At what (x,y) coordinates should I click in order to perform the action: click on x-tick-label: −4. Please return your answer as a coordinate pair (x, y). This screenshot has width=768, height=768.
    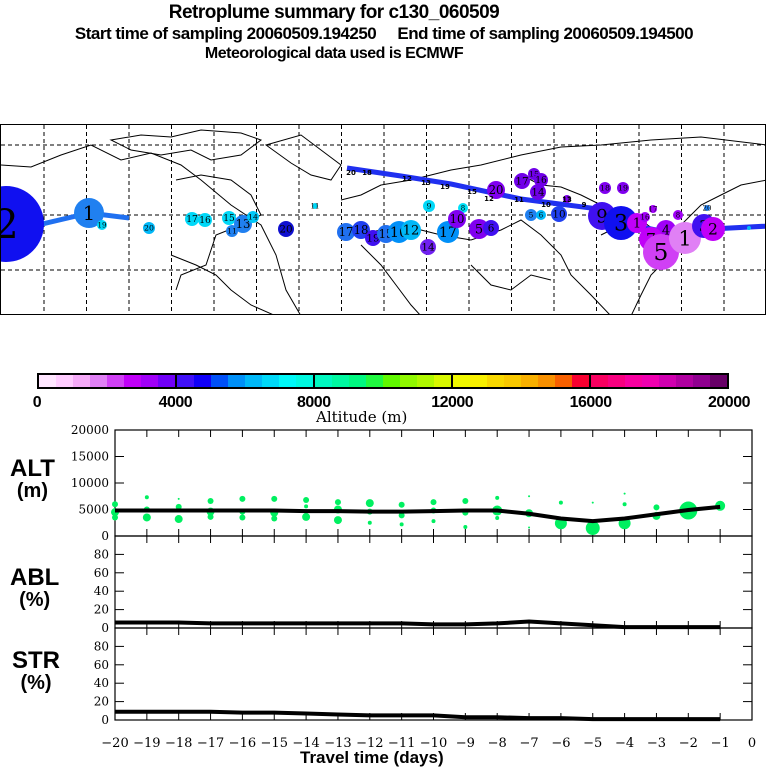
    Looking at the image, I should click on (624, 743).